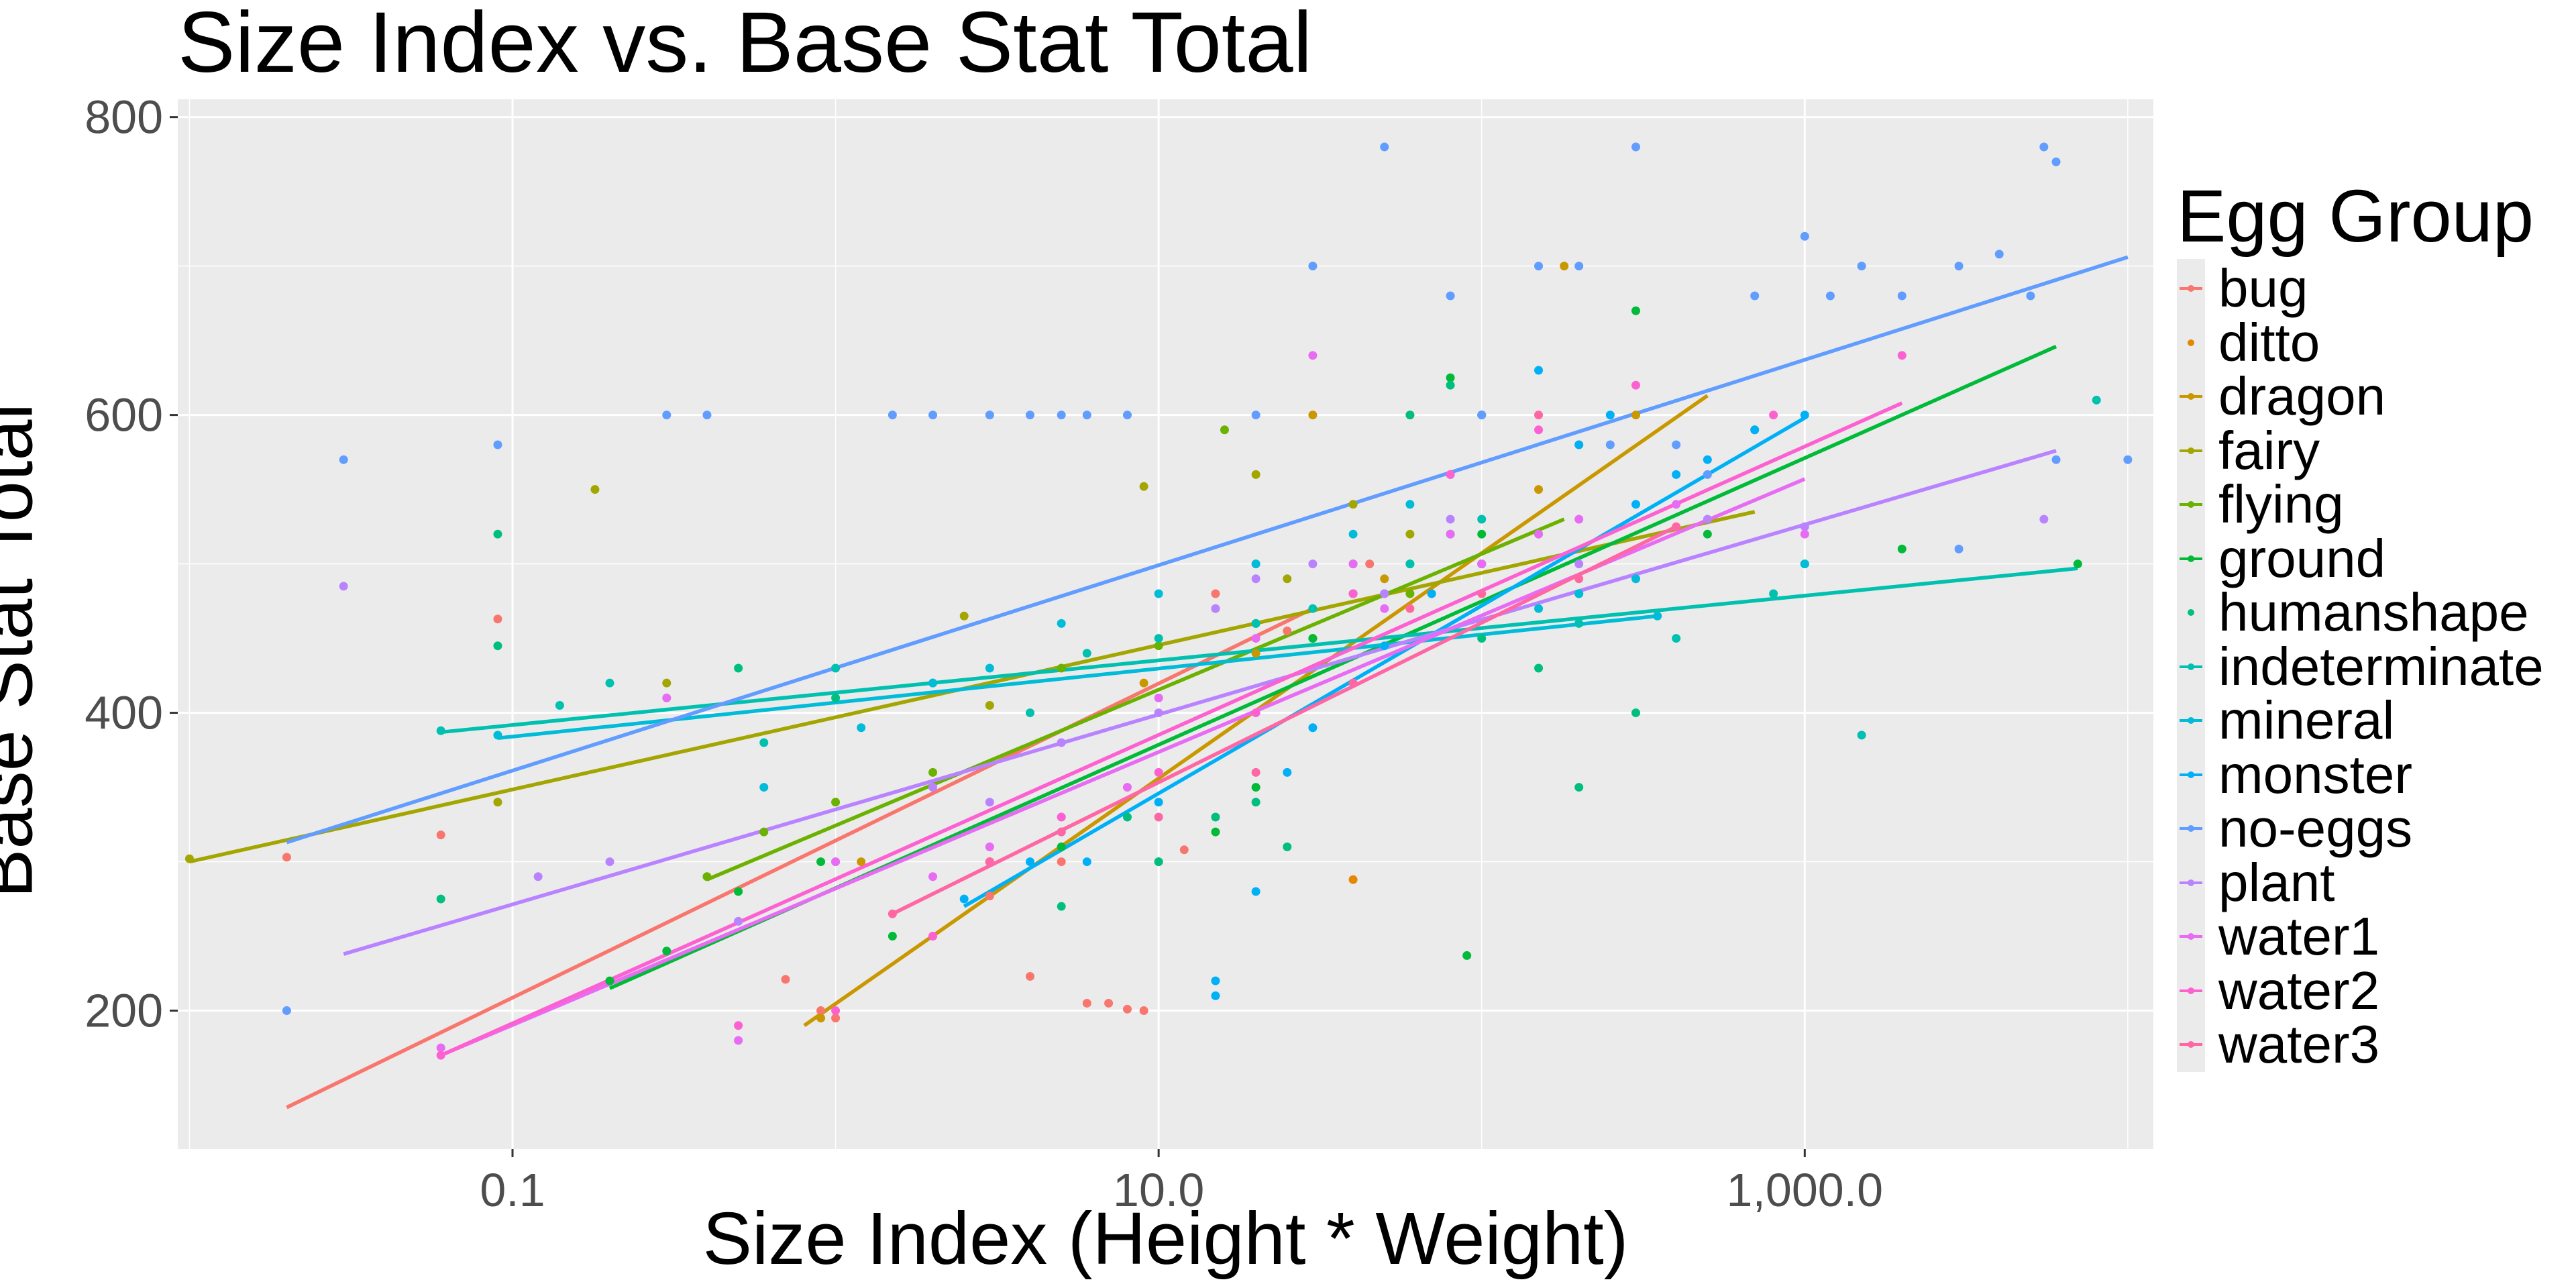  Describe the element at coordinates (124, 415) in the screenshot. I see `y-tick-label: 600` at that location.